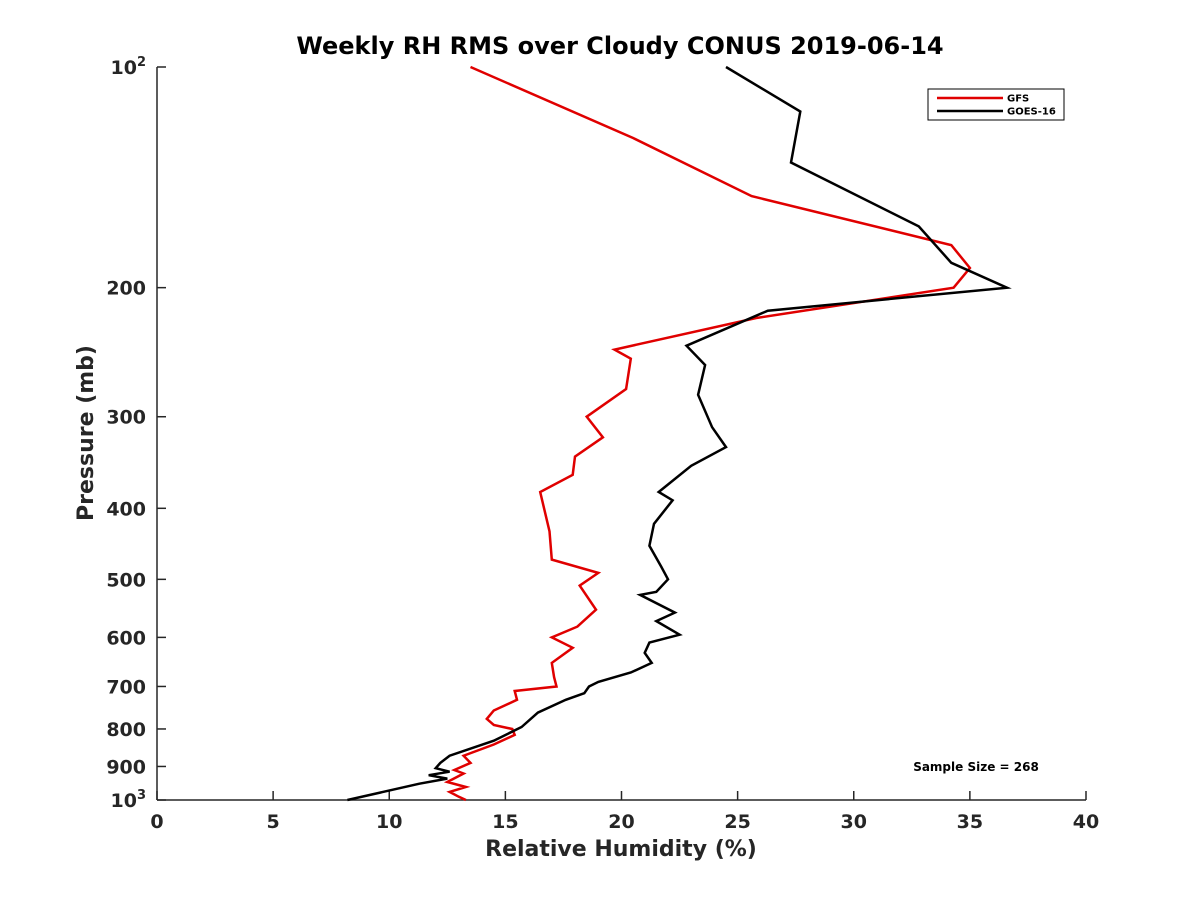 The width and height of the screenshot is (1200, 900). What do you see at coordinates (505, 822) in the screenshot?
I see `x-tick-label: 15` at bounding box center [505, 822].